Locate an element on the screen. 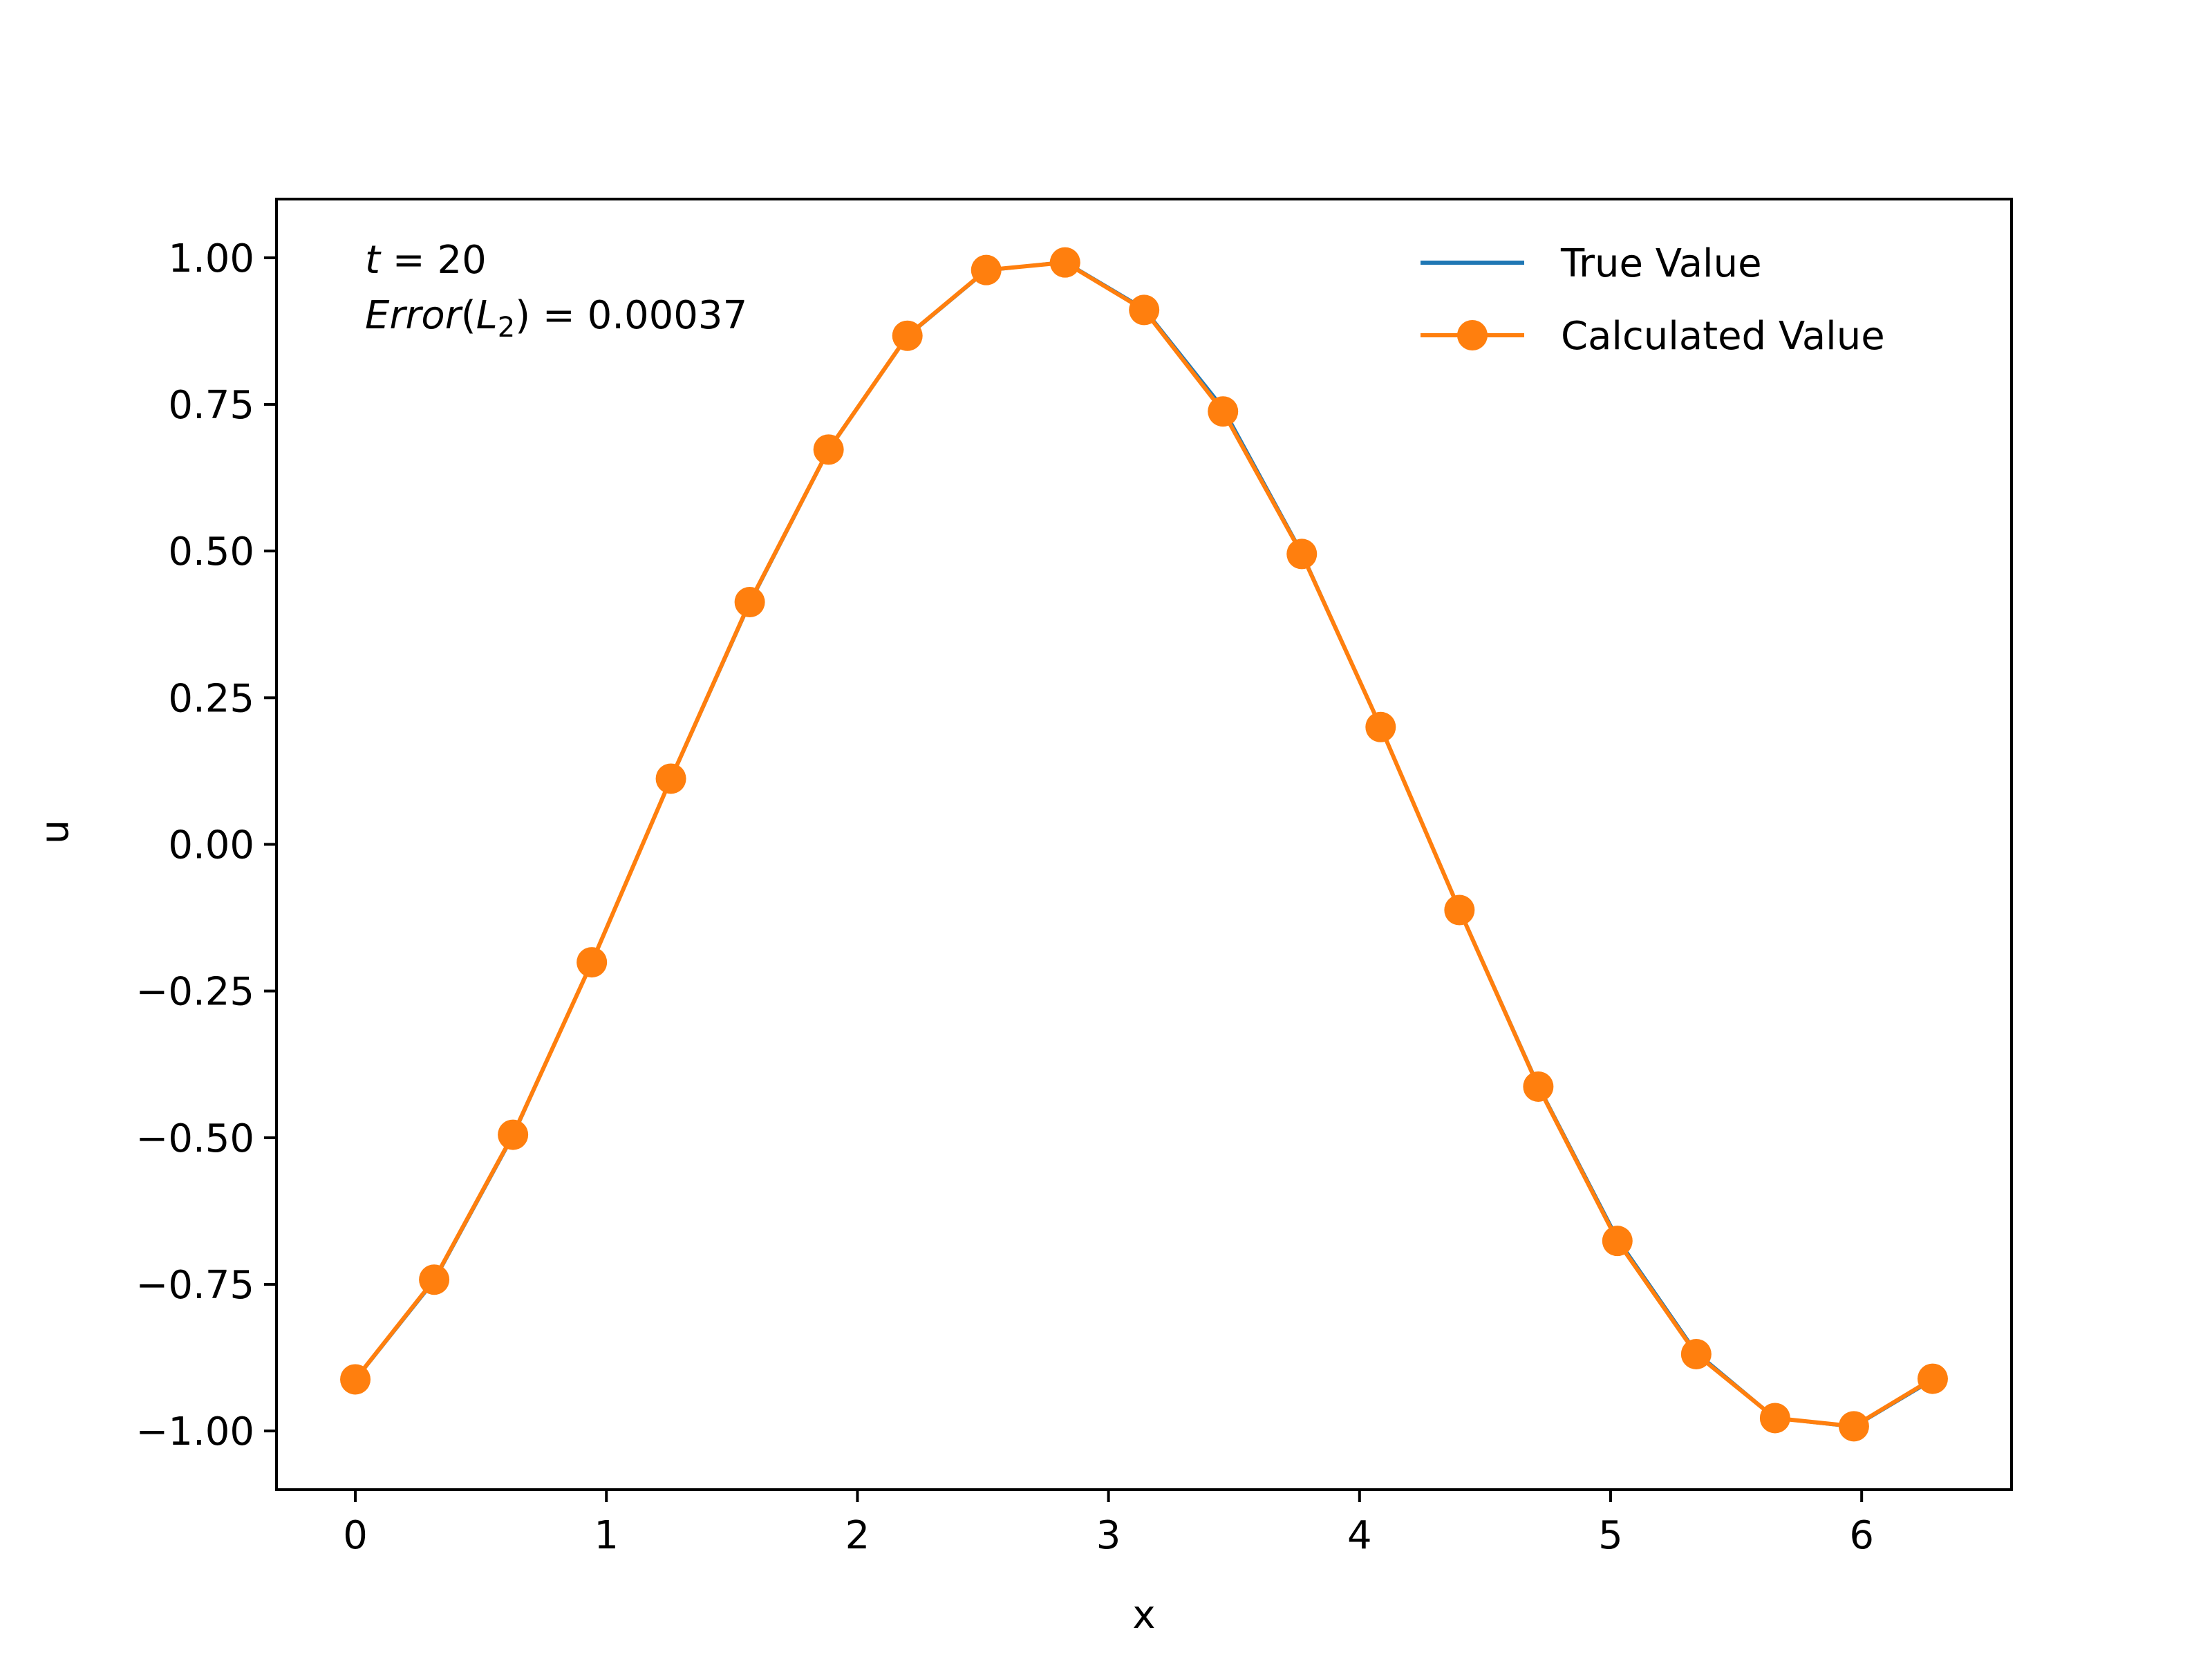 This screenshot has width=2212, height=1659. legend-marker-calculated-value is located at coordinates (1473, 335).